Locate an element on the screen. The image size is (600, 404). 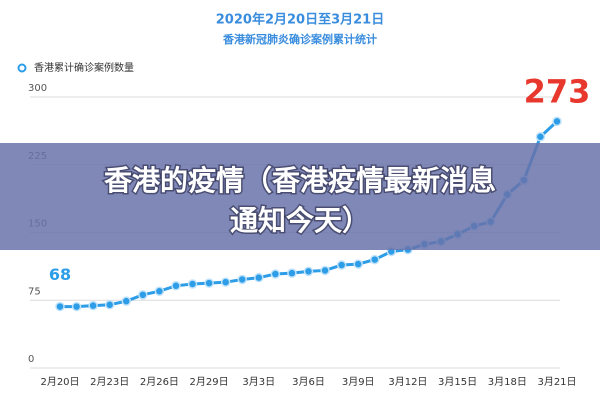
chart-subtitle: 香港新冠肺炎确诊案例累计统计 is located at coordinates (299, 39).